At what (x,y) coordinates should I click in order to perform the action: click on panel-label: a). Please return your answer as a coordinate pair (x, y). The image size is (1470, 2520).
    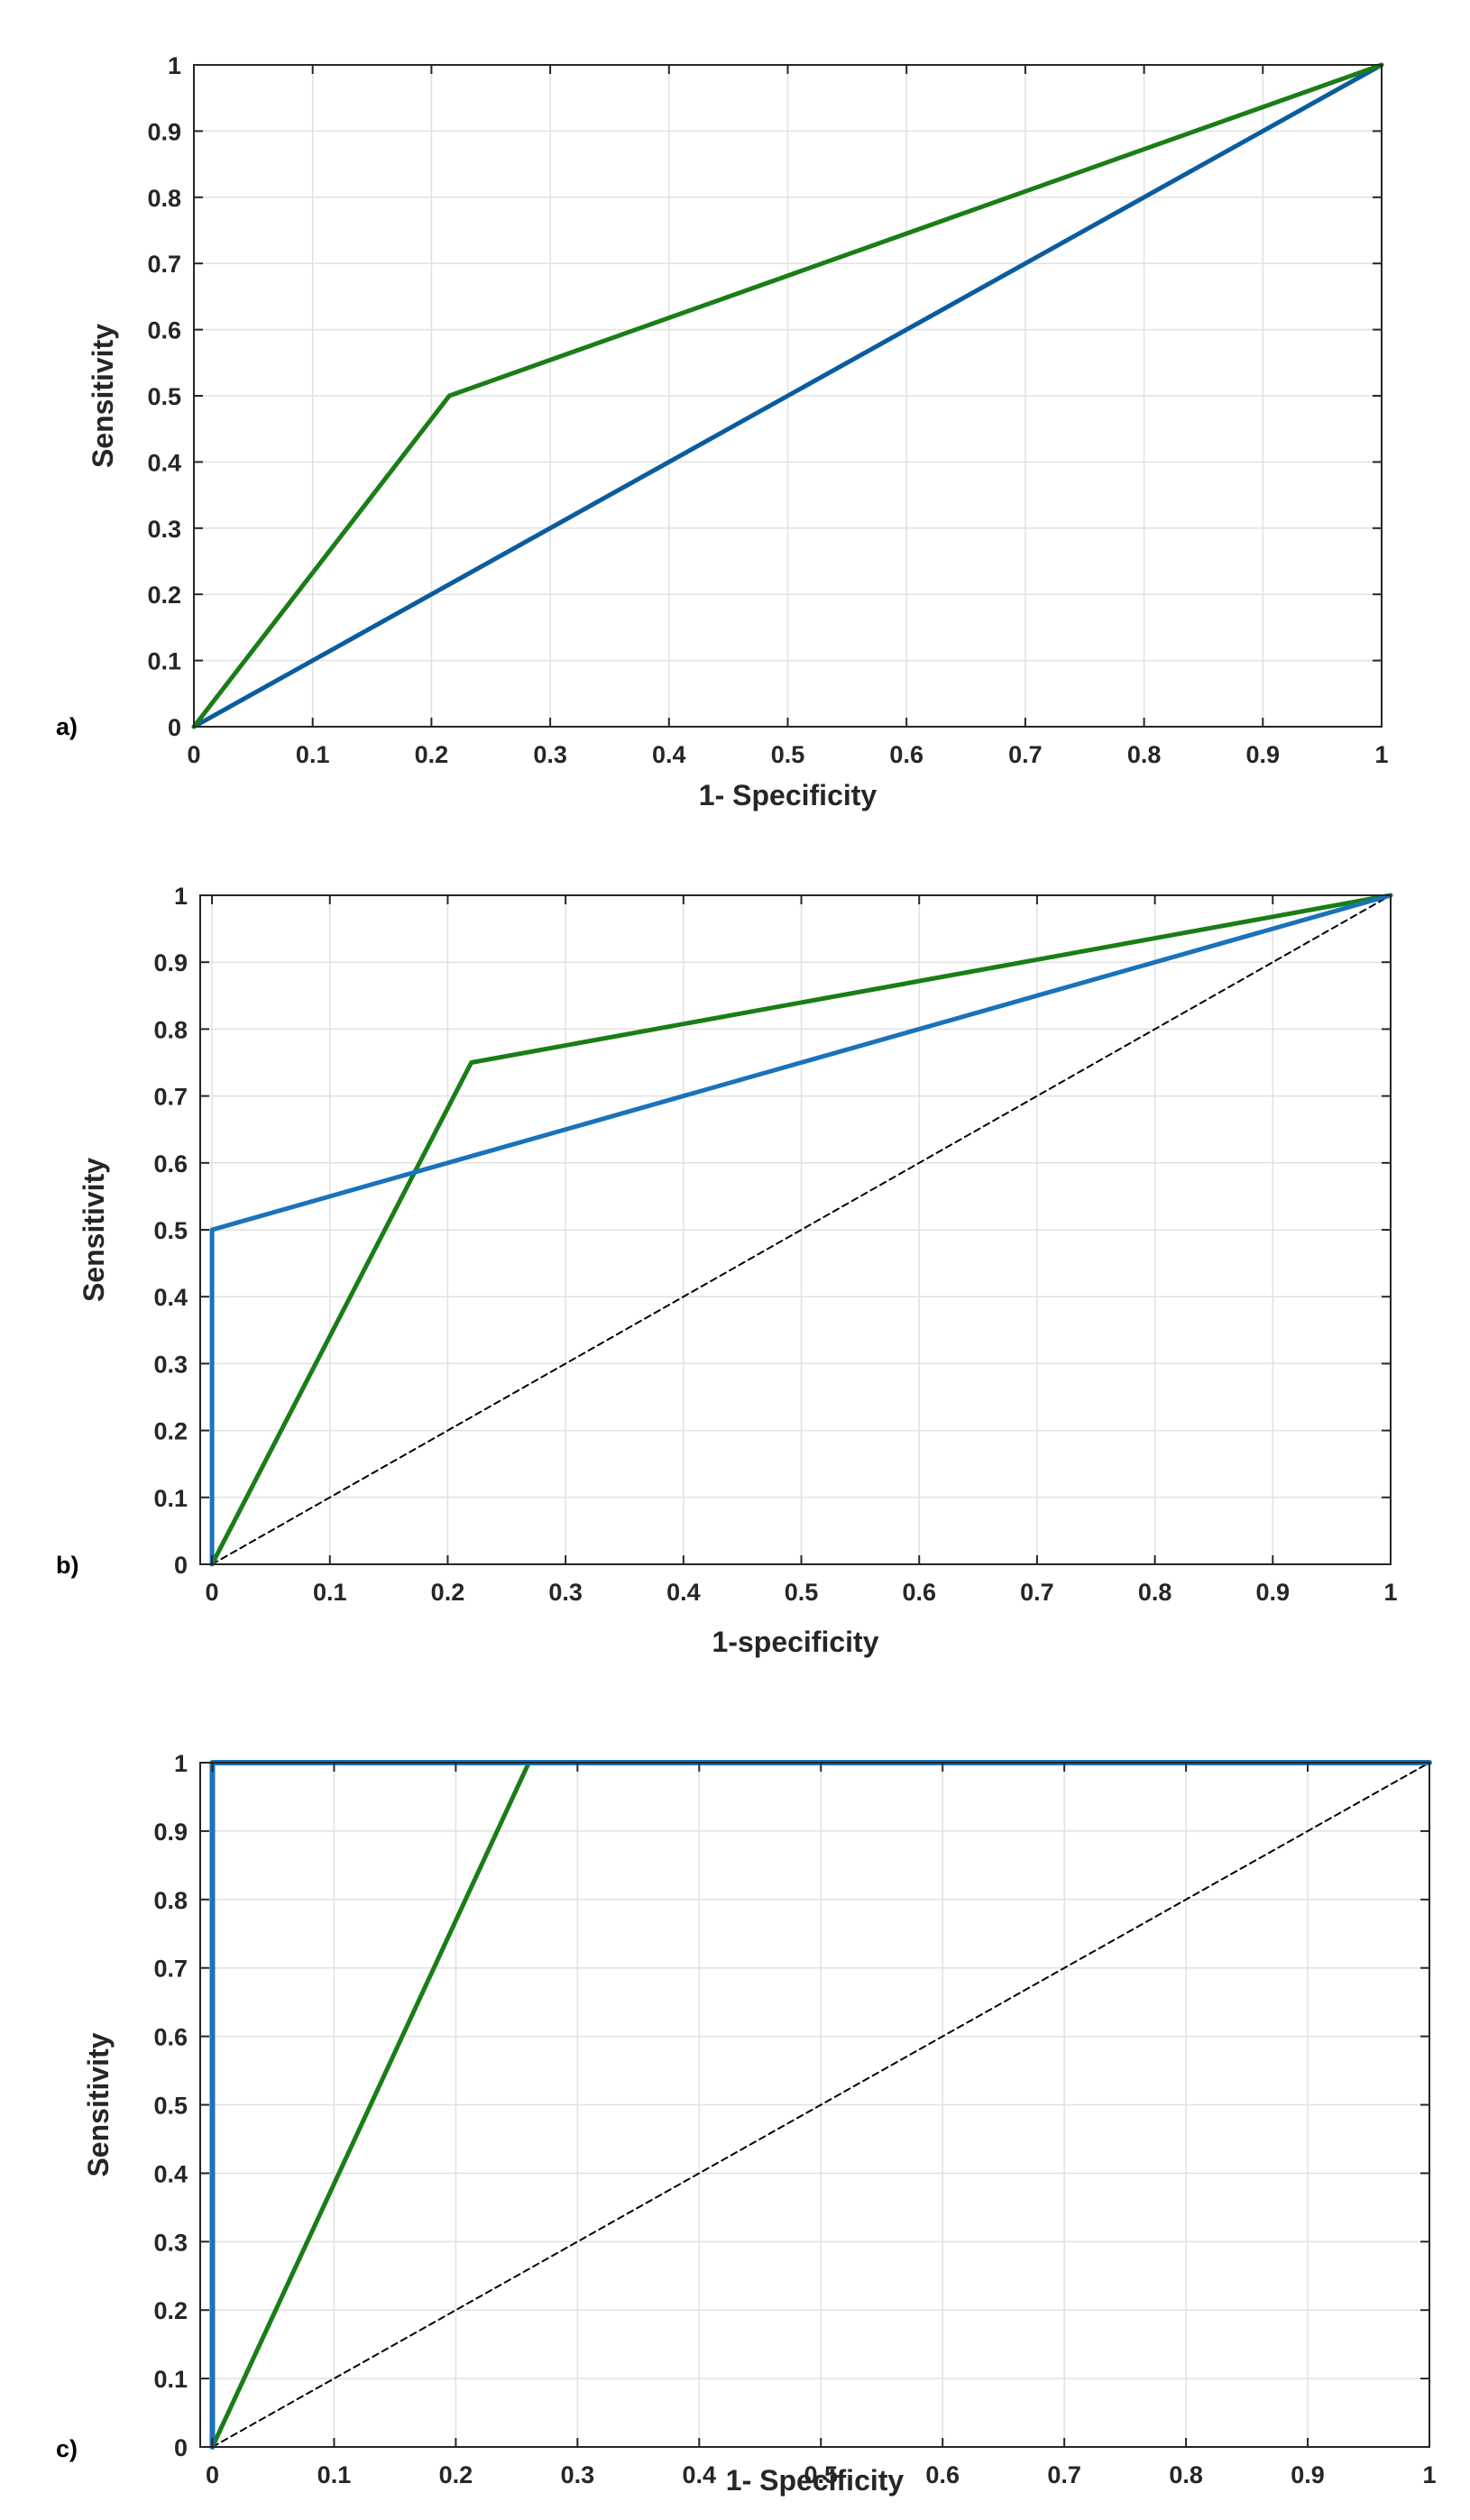
    Looking at the image, I should click on (67, 726).